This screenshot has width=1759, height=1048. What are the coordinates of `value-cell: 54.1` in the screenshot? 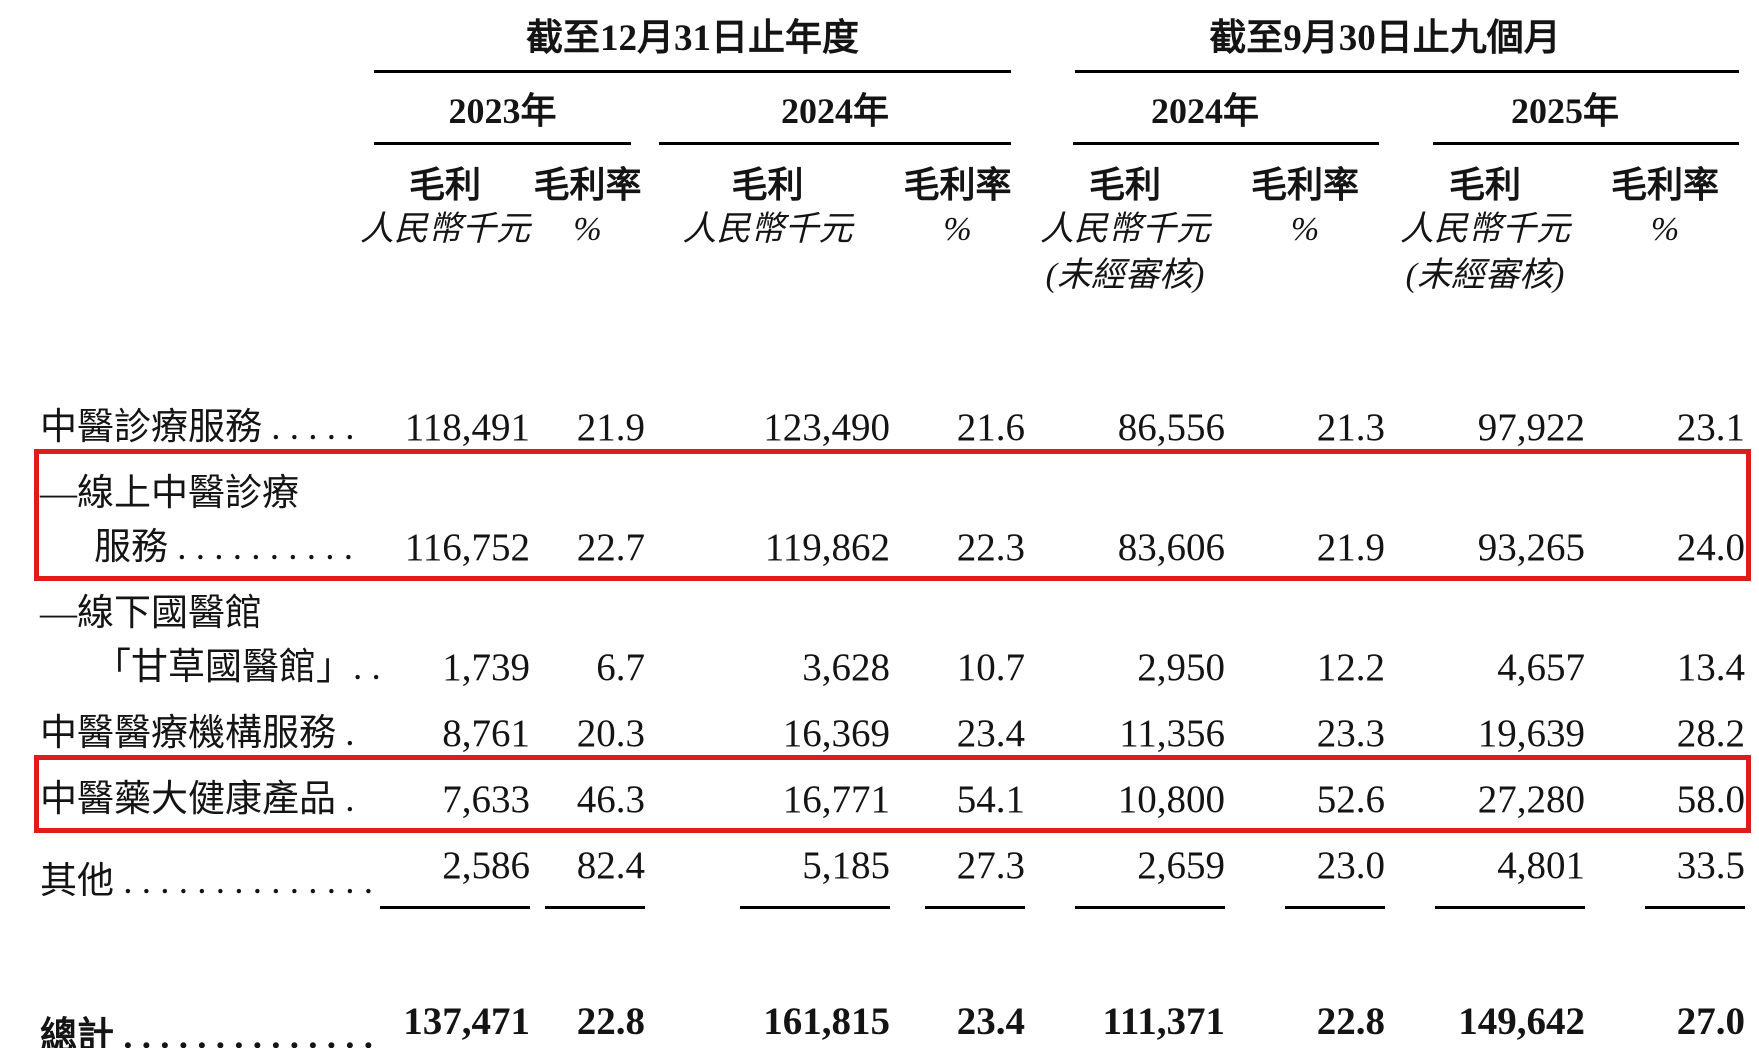 It's located at (990, 799).